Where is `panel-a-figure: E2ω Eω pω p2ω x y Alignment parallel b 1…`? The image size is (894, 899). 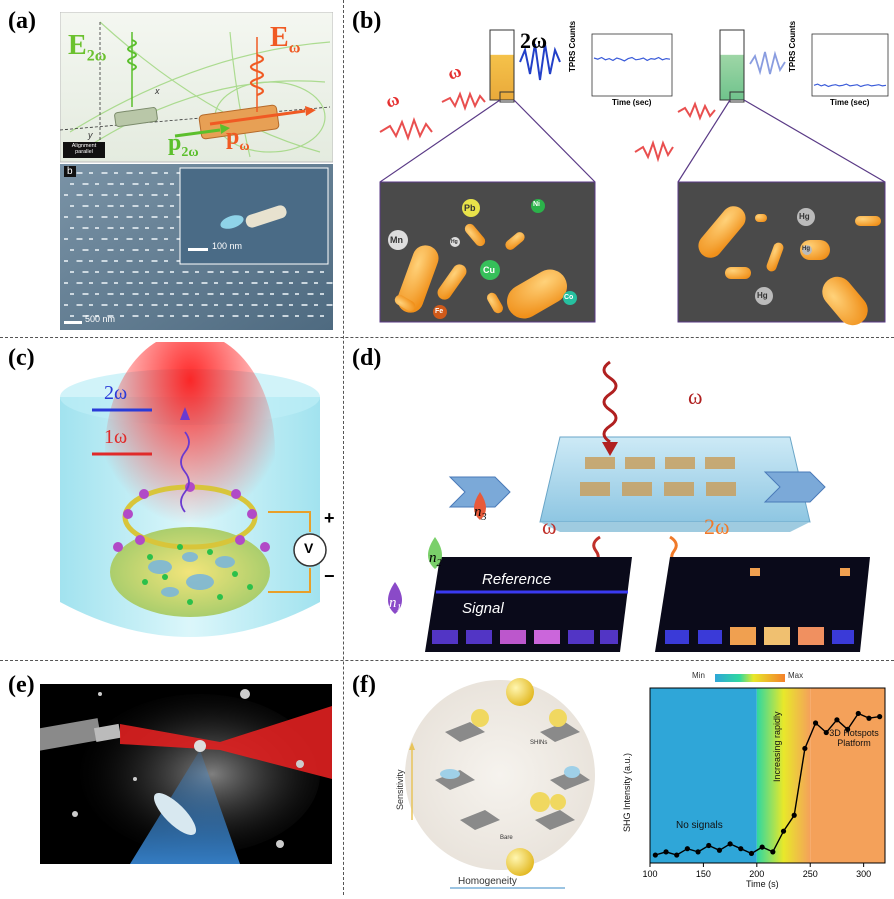 panel-a-figure: E2ω Eω pω p2ω x y Alignment parallel b 1… is located at coordinates (196, 170).